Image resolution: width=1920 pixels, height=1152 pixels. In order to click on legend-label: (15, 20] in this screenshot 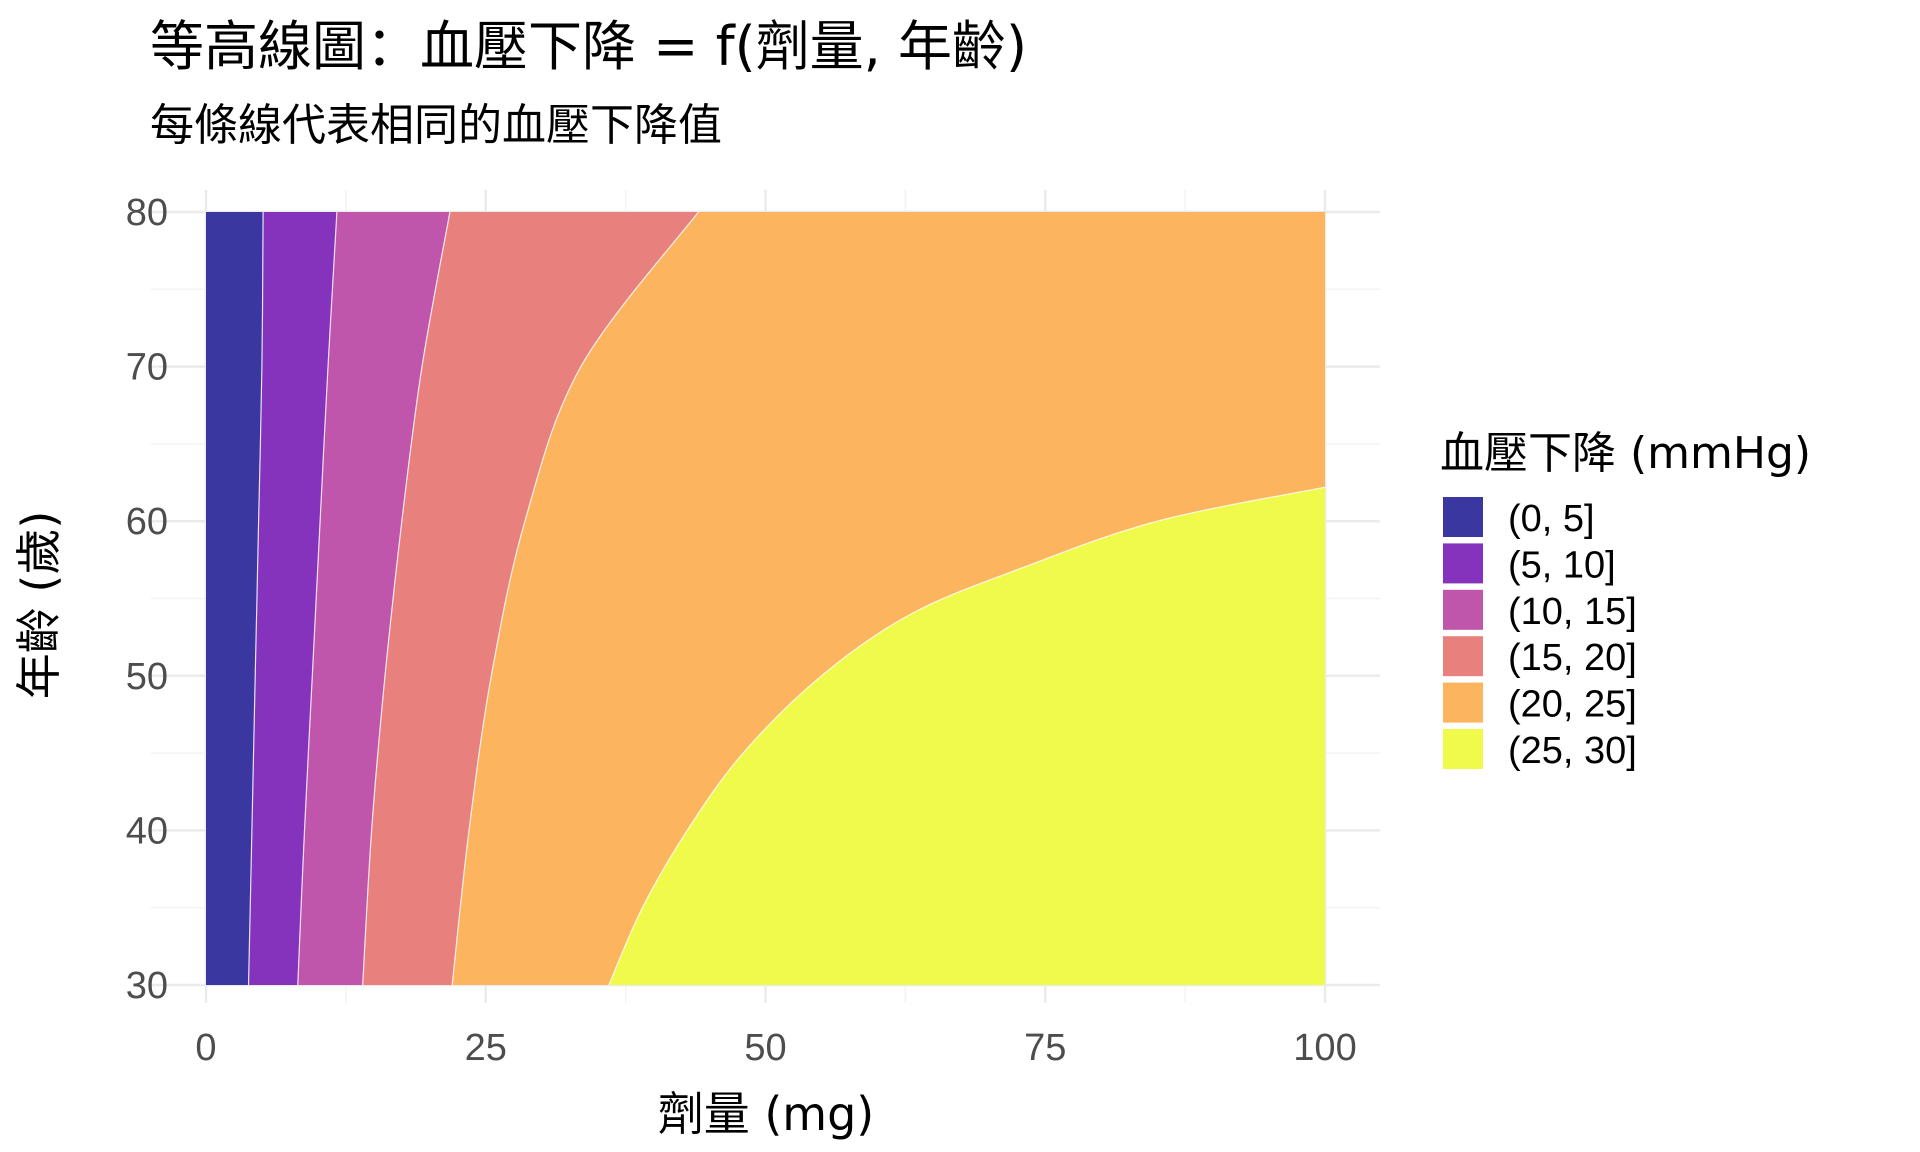, I will do `click(1572, 658)`.